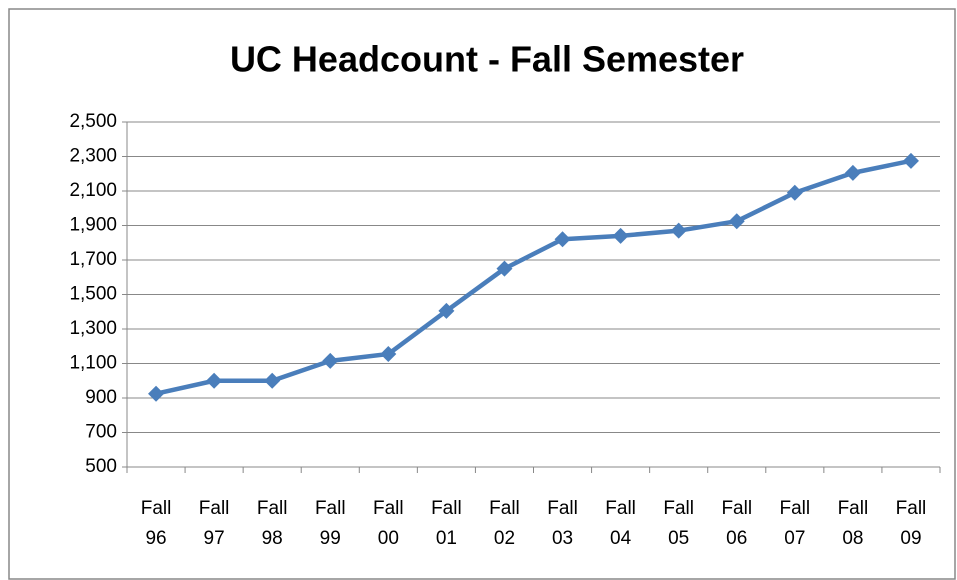 The height and width of the screenshot is (580, 957). Describe the element at coordinates (93, 225) in the screenshot. I see `y-tick-label: 1,900` at that location.